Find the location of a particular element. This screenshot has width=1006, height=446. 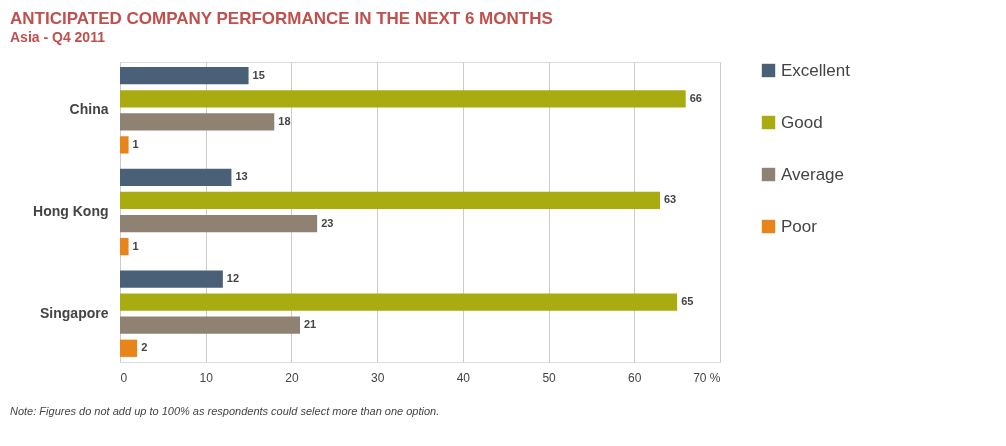

legend-label: Average is located at coordinates (813, 174).